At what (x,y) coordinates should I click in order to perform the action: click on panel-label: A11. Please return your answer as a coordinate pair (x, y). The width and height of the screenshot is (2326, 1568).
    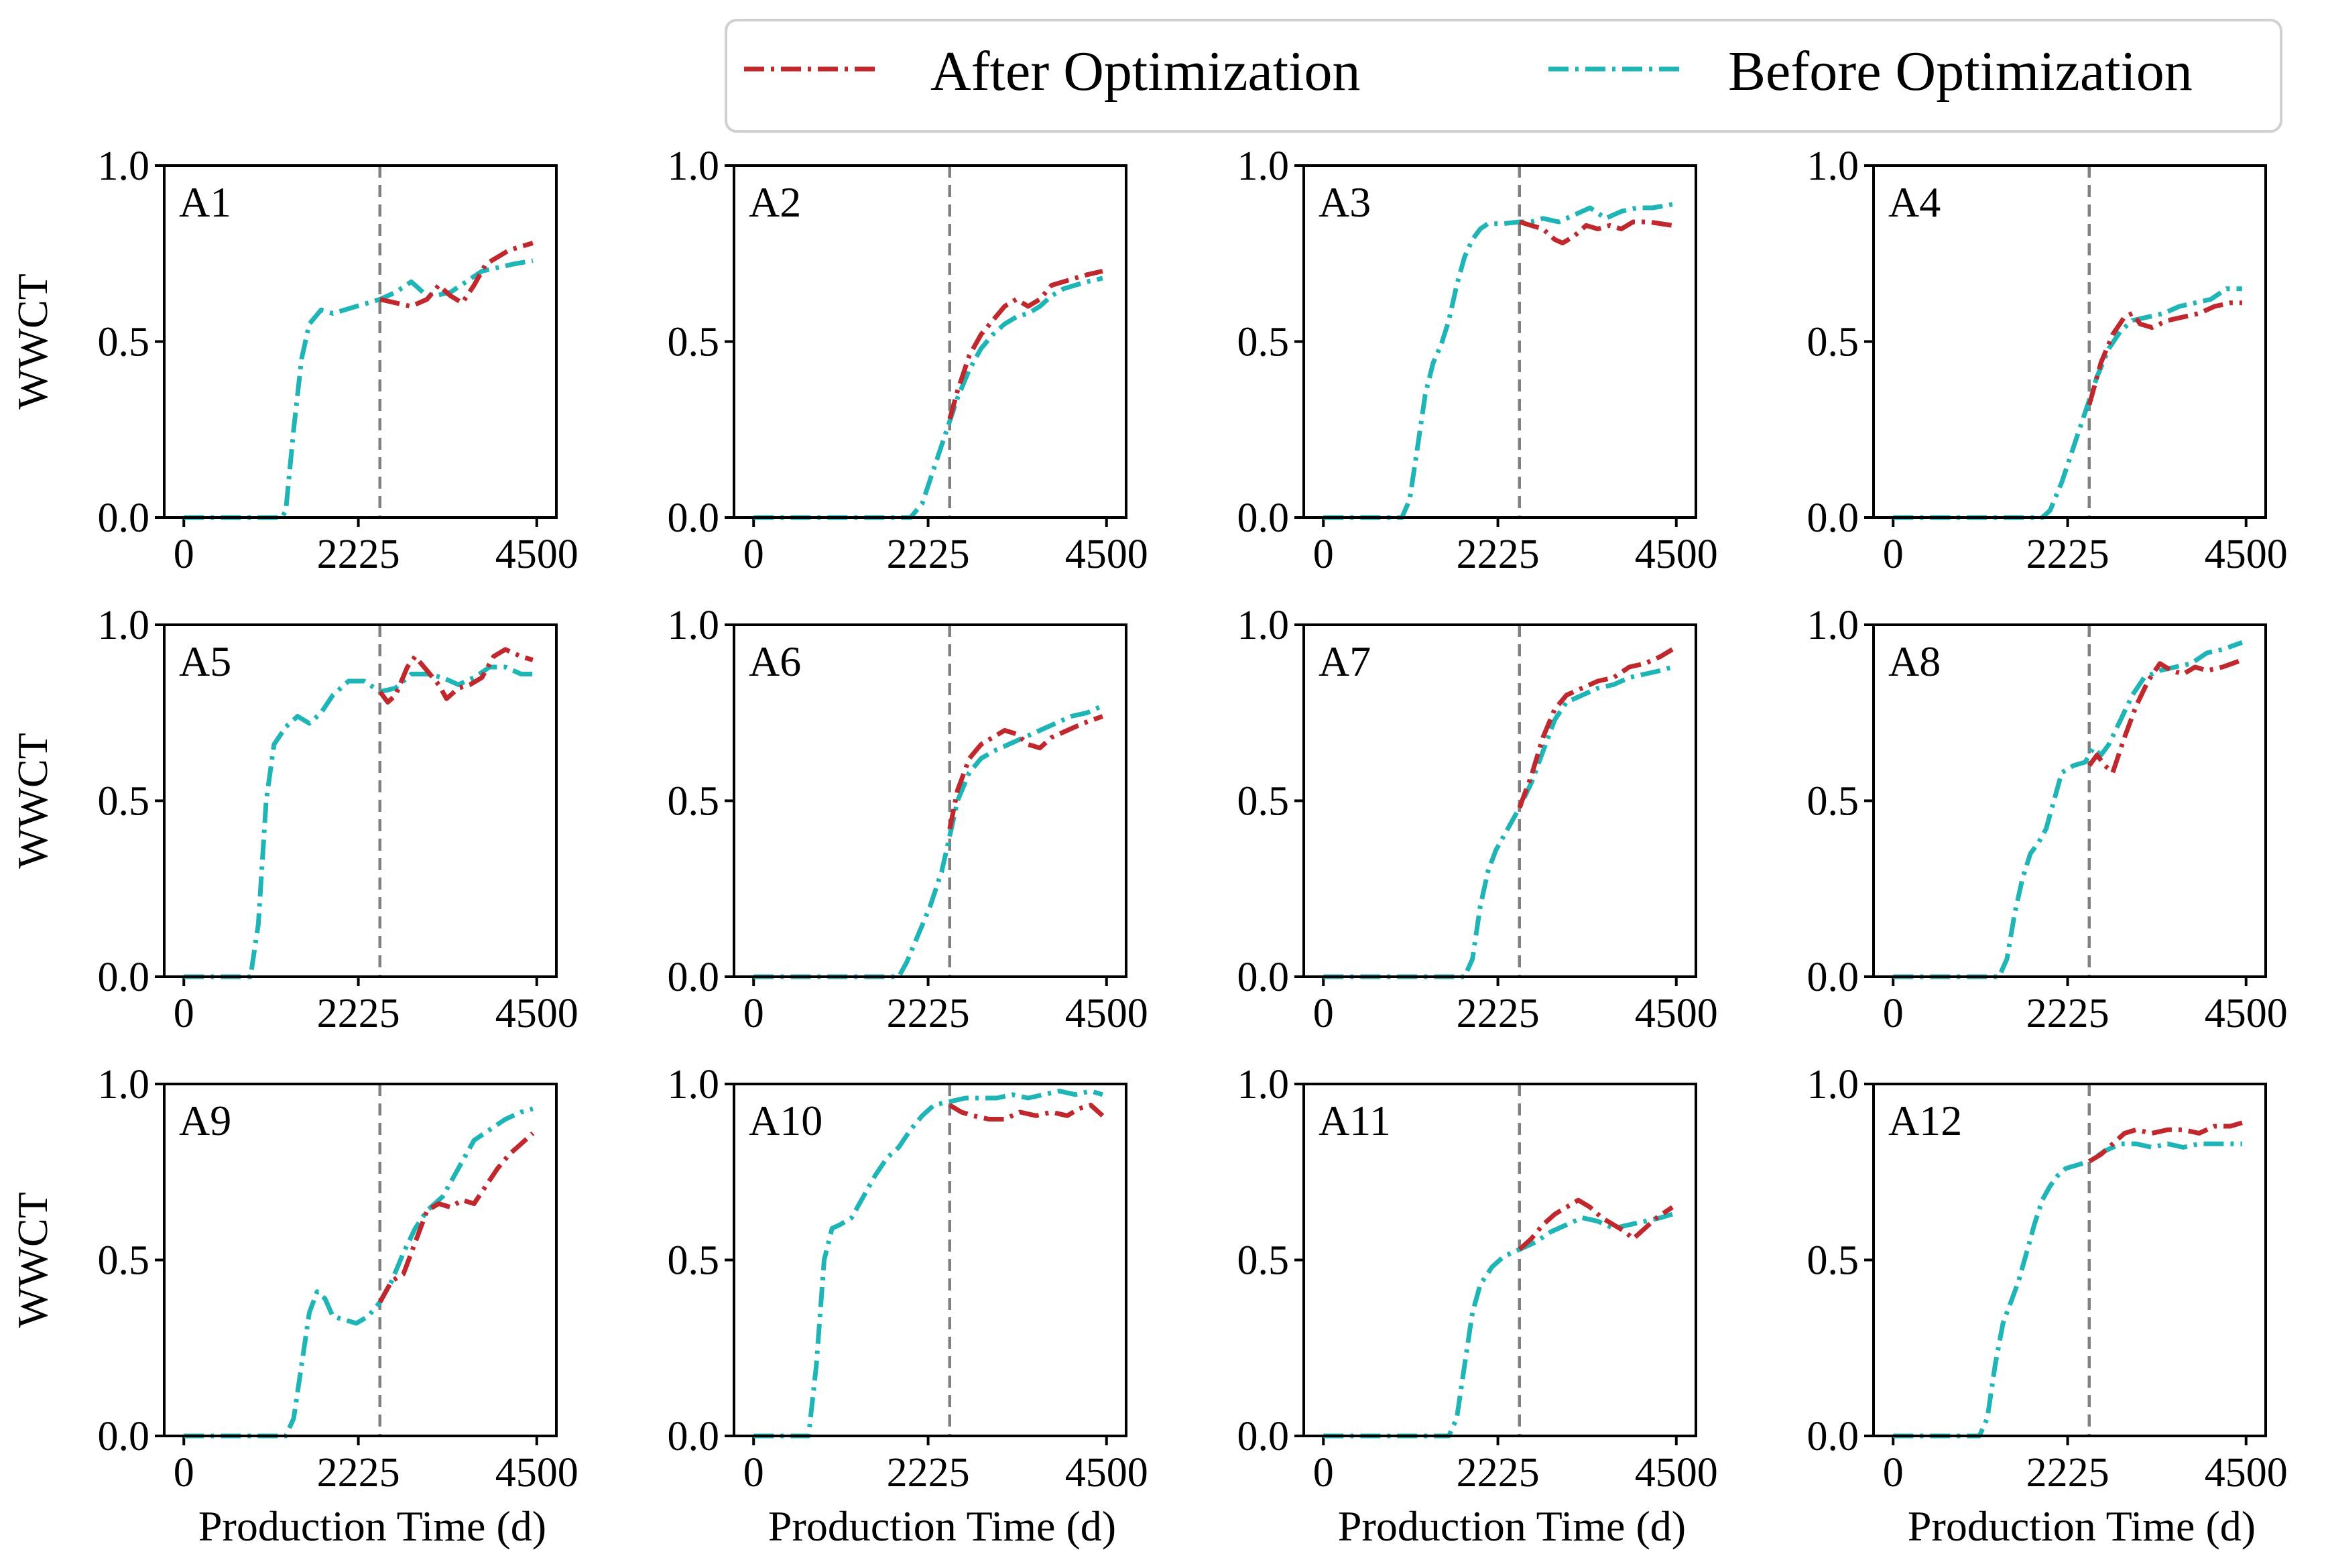
    Looking at the image, I should click on (1355, 1121).